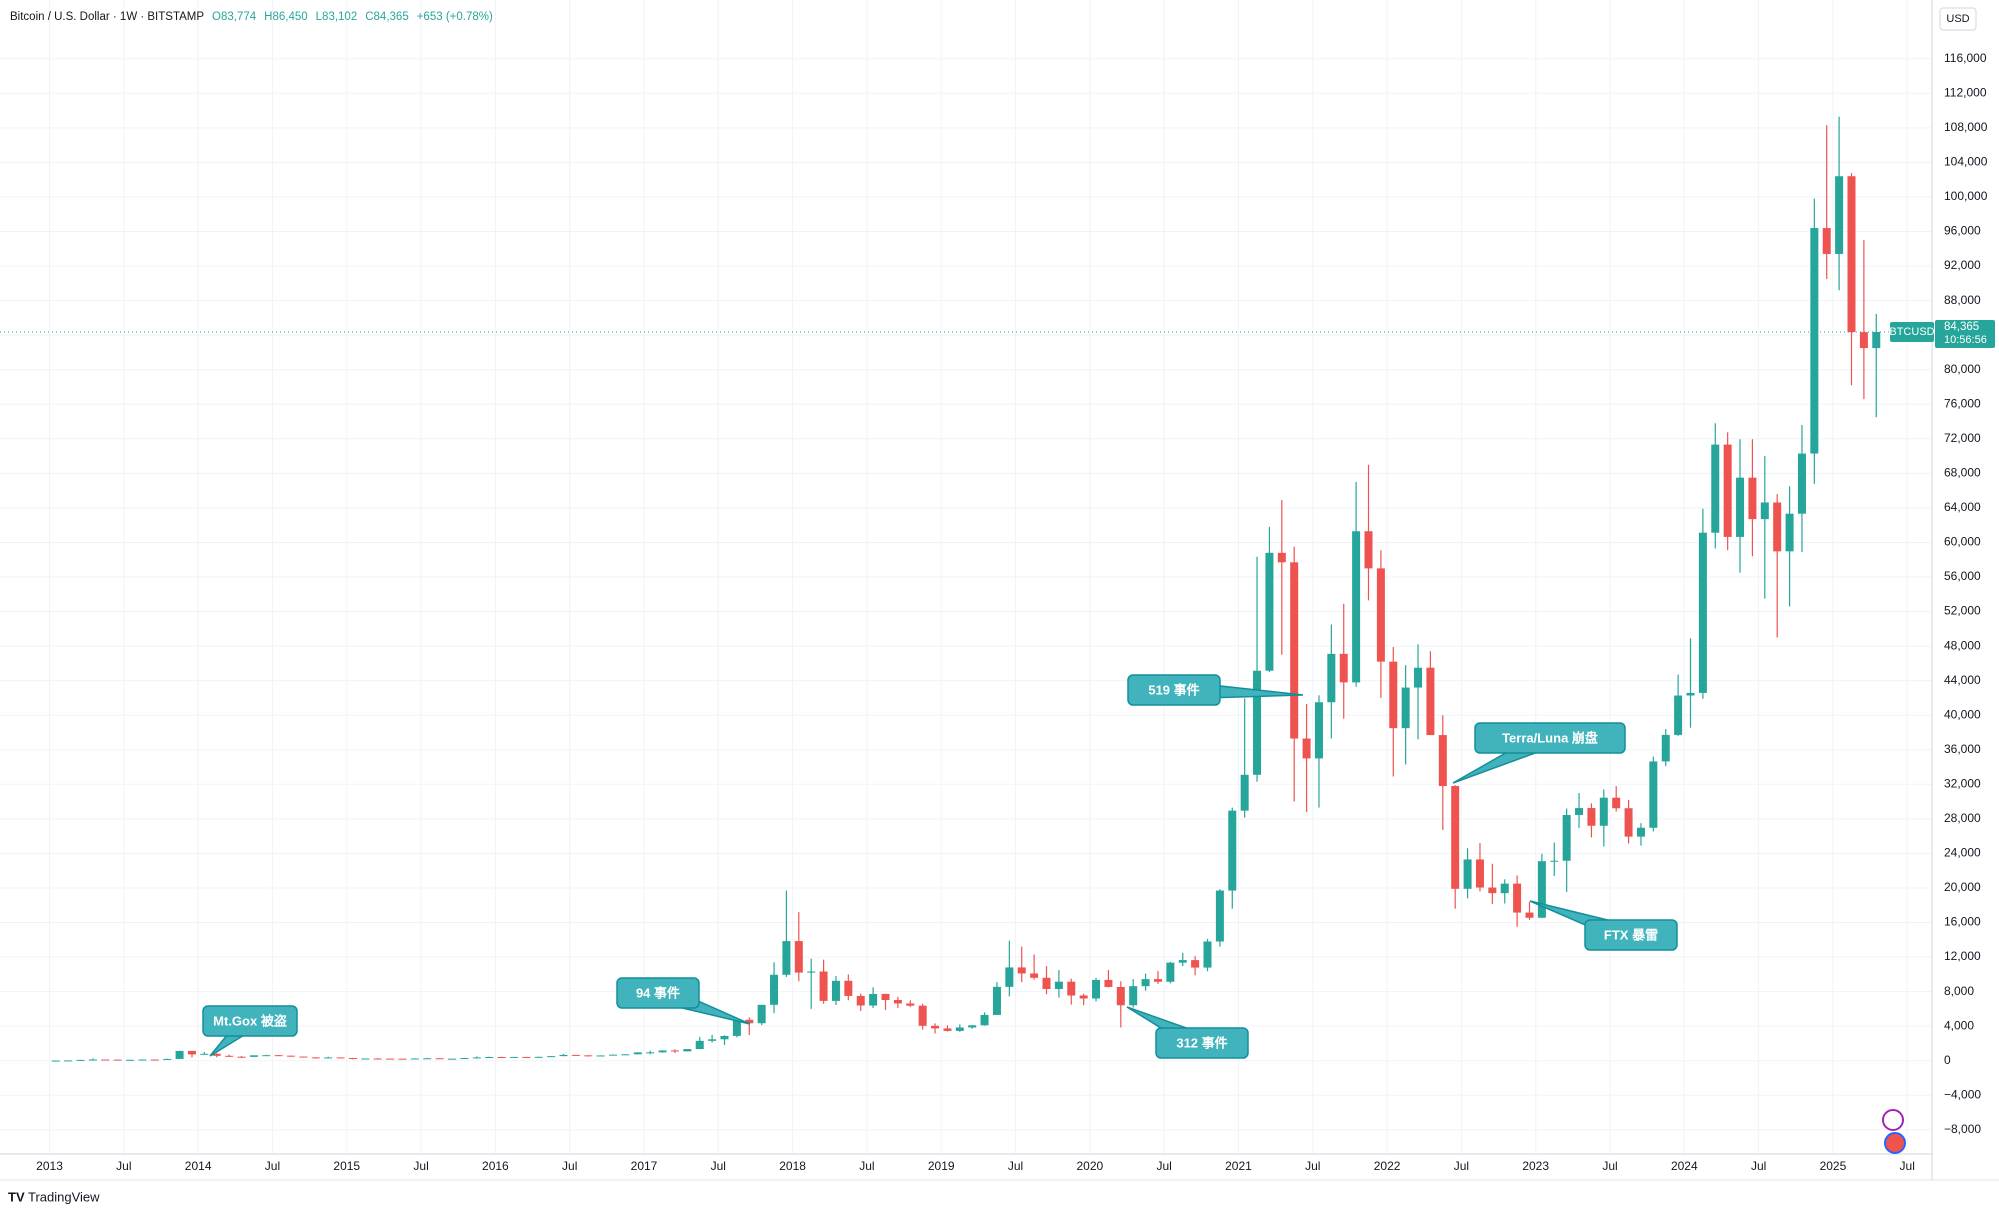 This screenshot has height=1208, width=1999. I want to click on symbol: Bitcoin / U.S. Dollar · 1W · BITSTAMP, so click(107, 17).